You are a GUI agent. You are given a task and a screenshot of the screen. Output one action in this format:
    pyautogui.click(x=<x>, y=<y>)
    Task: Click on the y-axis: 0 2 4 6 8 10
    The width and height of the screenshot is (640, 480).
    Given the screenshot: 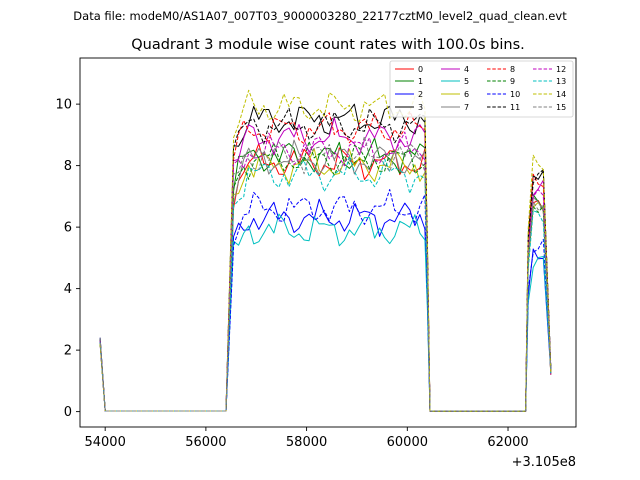 What is the action you would take?
    pyautogui.click(x=67, y=259)
    